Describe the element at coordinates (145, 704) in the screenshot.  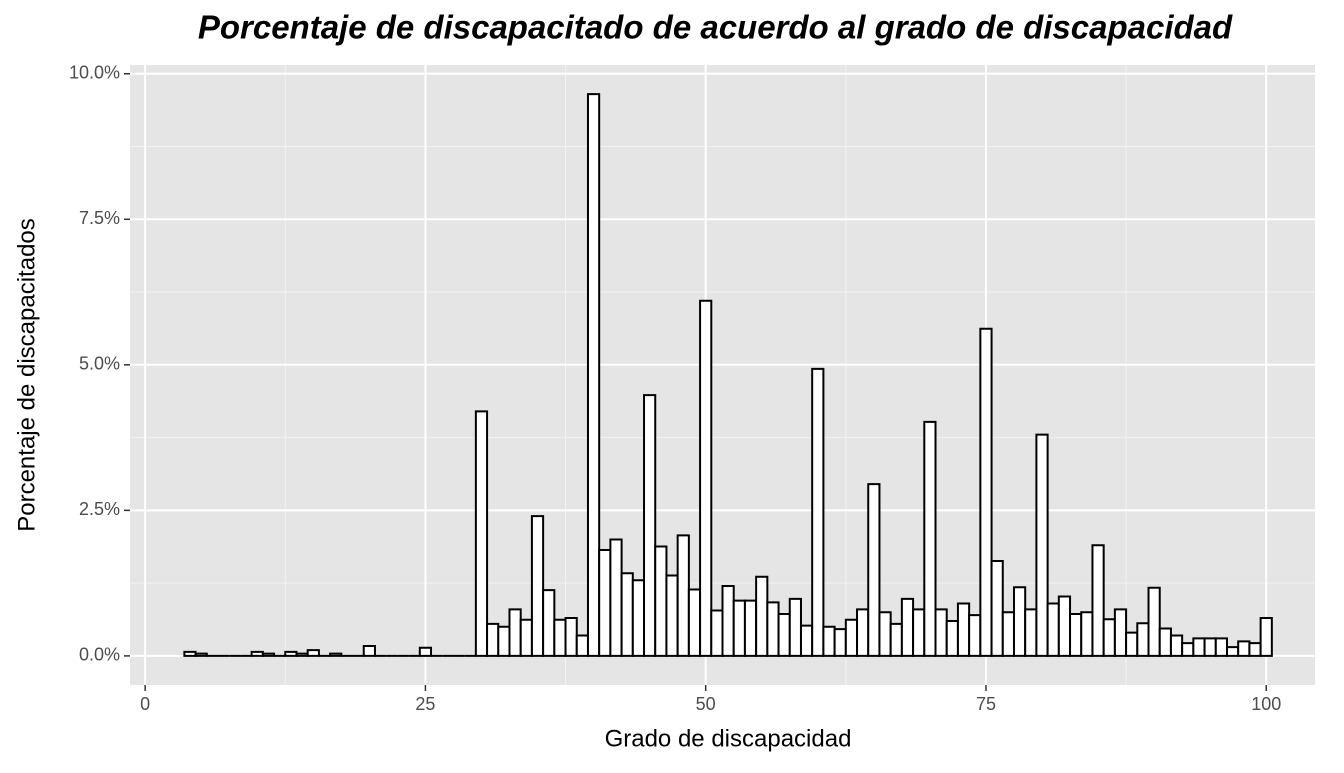
I see `x-tick-label: 0` at that location.